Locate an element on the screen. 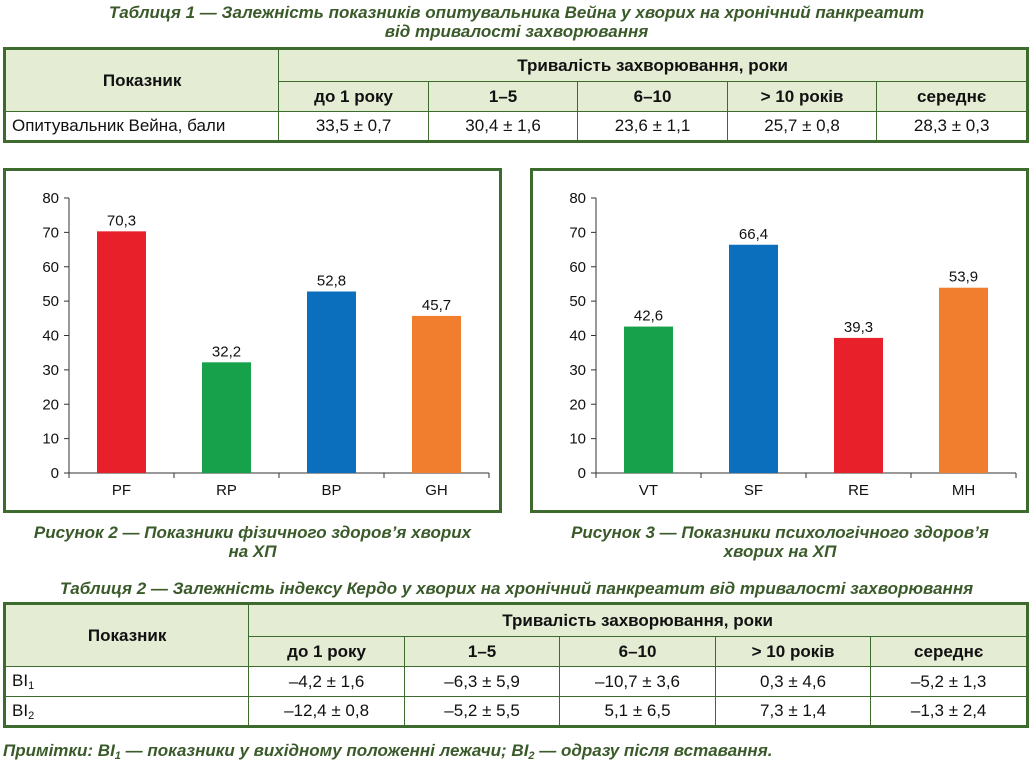  table1-subheader: середнє is located at coordinates (952, 96).